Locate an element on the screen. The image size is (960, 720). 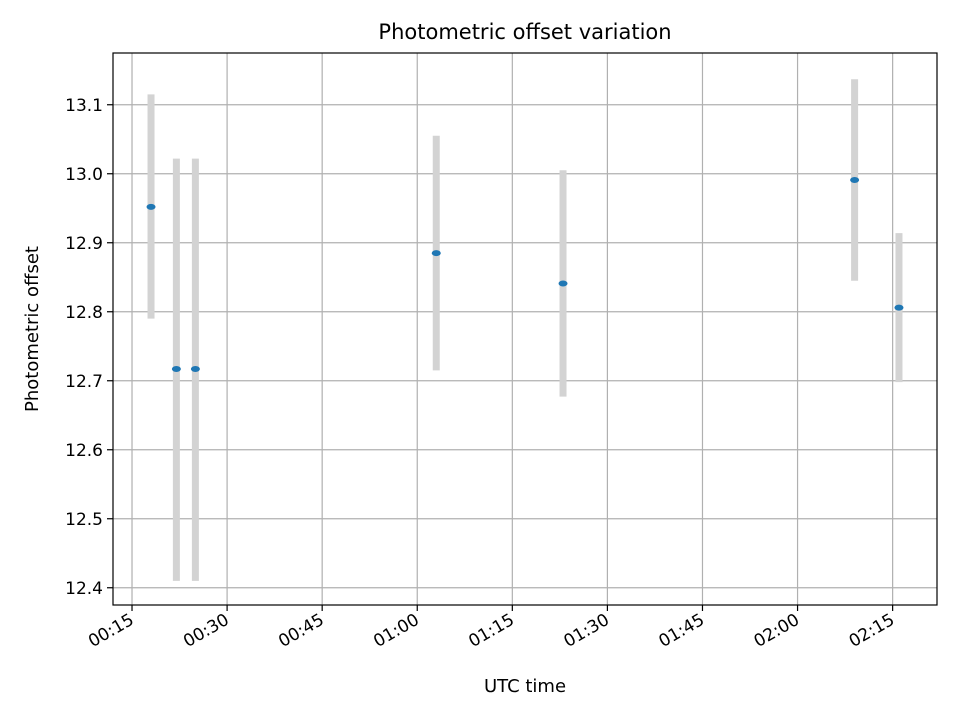
x-tick-label: 02:00 is located at coordinates (777, 631).